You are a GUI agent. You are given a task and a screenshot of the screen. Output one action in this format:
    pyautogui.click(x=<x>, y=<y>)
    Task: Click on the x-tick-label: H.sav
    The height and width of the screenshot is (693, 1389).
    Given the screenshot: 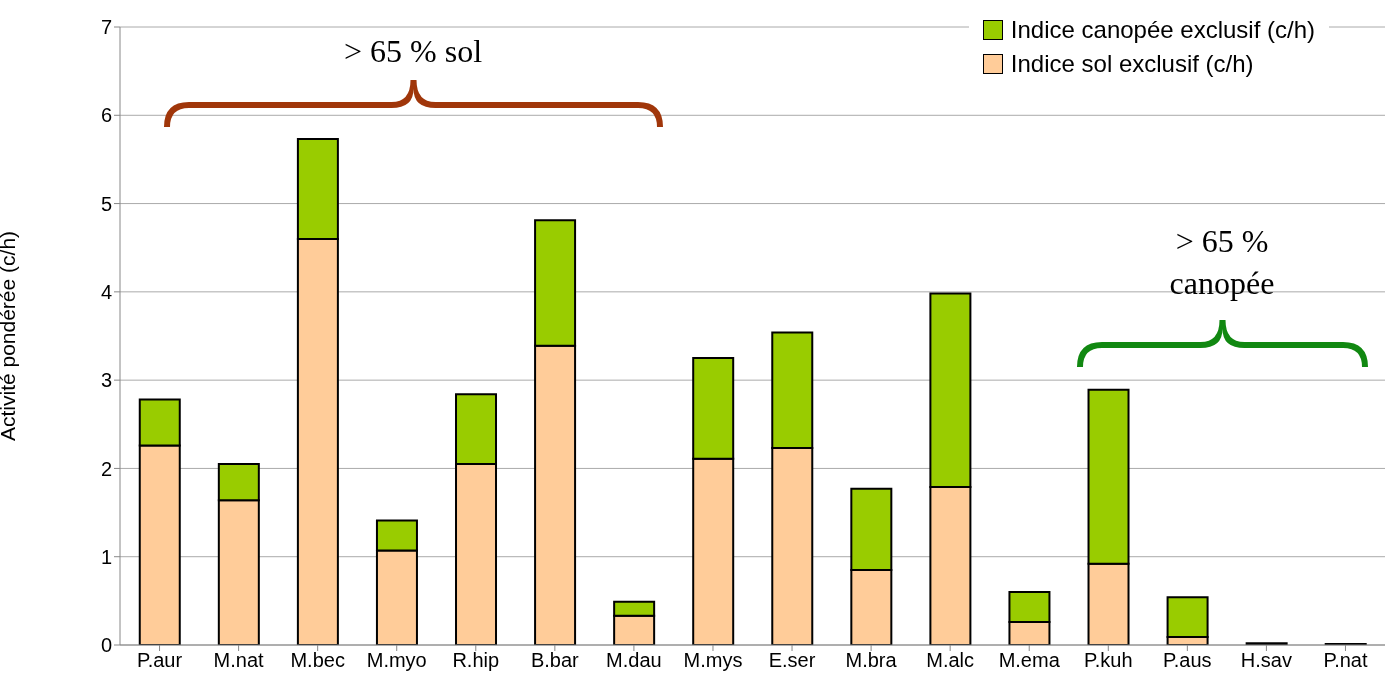 What is the action you would take?
    pyautogui.click(x=1266, y=660)
    